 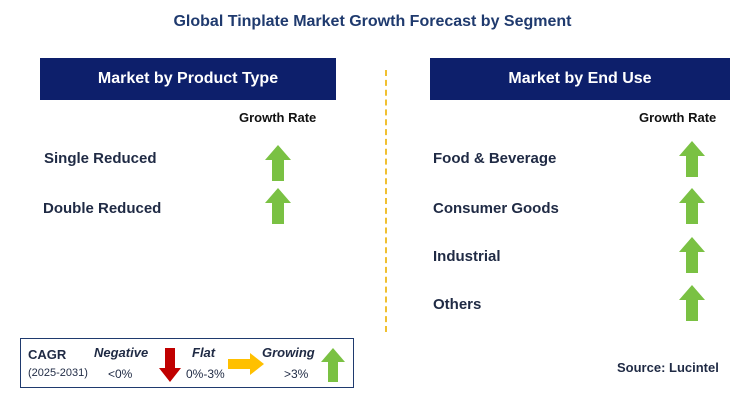 I want to click on legend-flat-range: 0%-3%, so click(x=205, y=374).